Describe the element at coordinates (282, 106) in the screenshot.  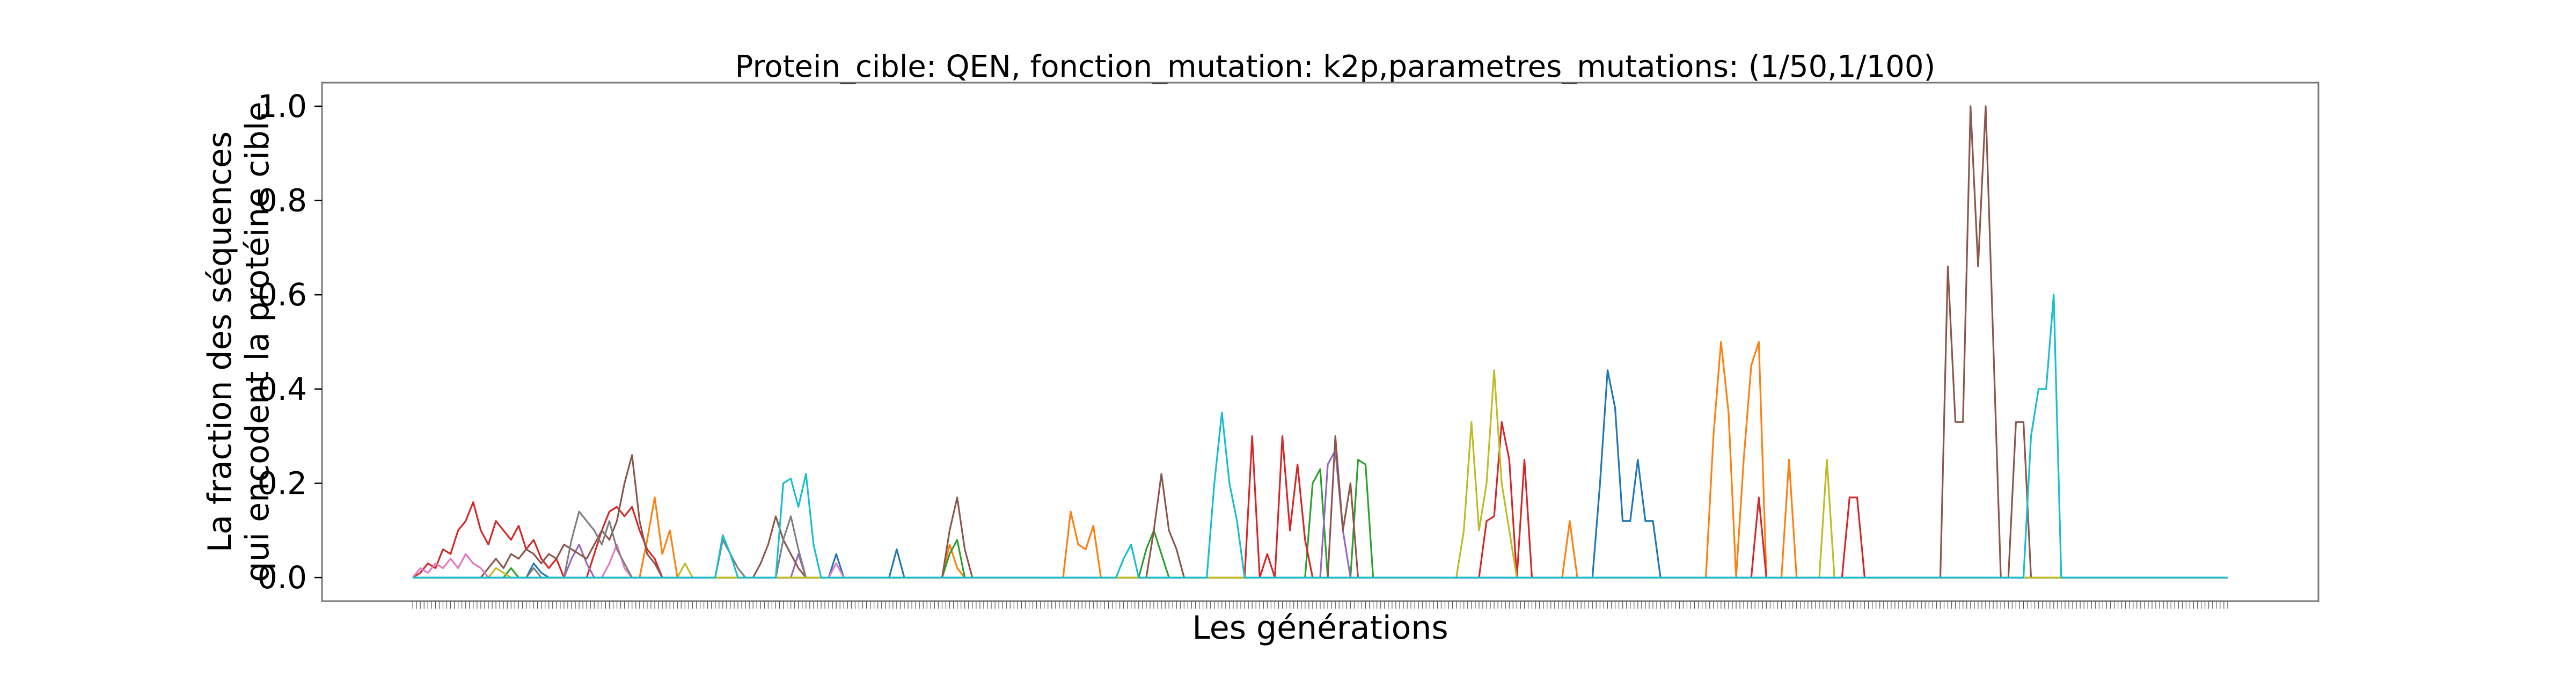
I see `y-tick-label: 1.0` at that location.